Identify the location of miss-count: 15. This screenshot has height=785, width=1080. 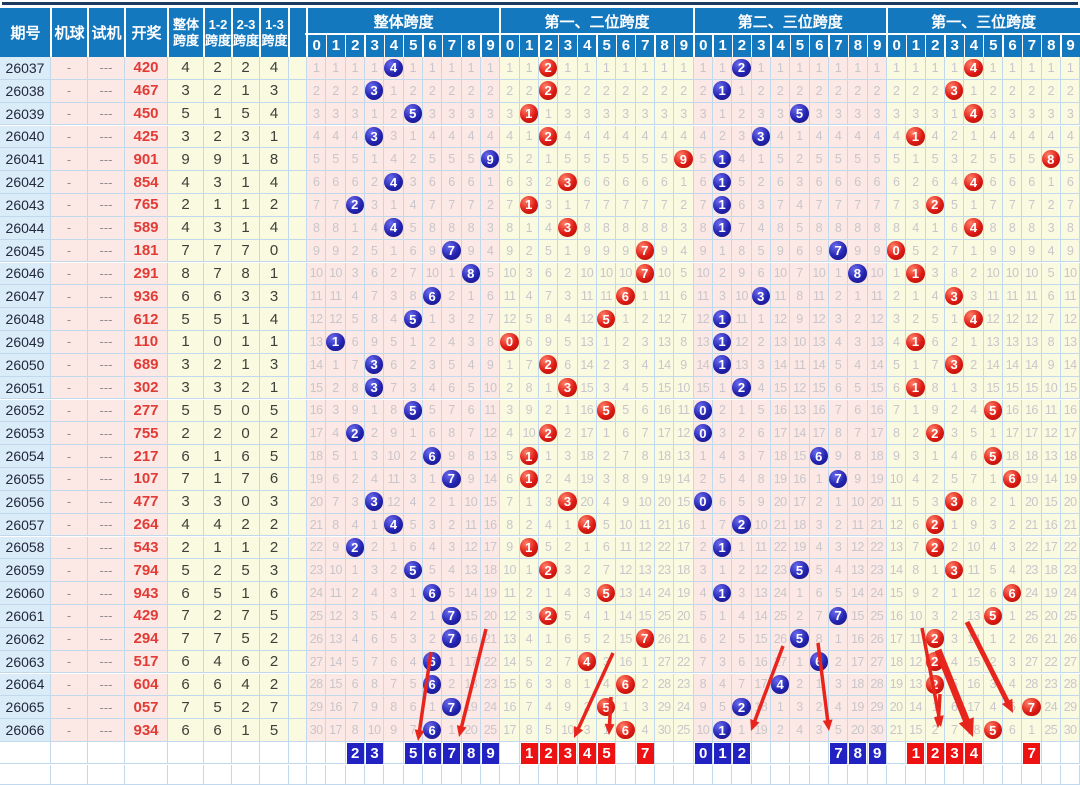
(683, 501).